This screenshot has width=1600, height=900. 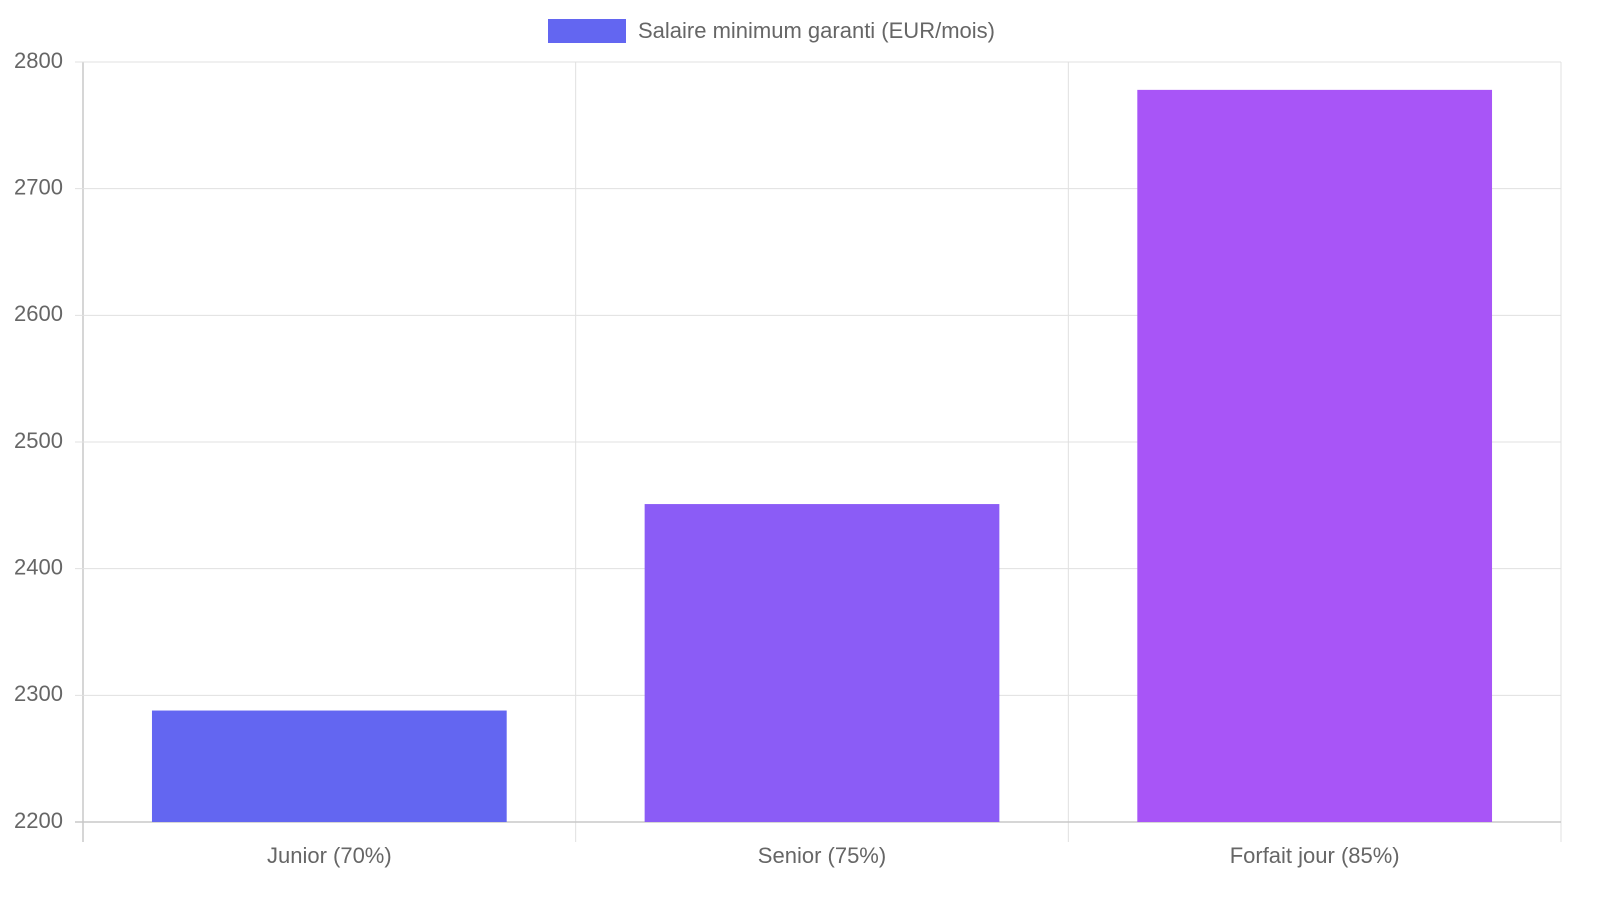 I want to click on x-tick-label: Senior (75%), so click(x=822, y=855).